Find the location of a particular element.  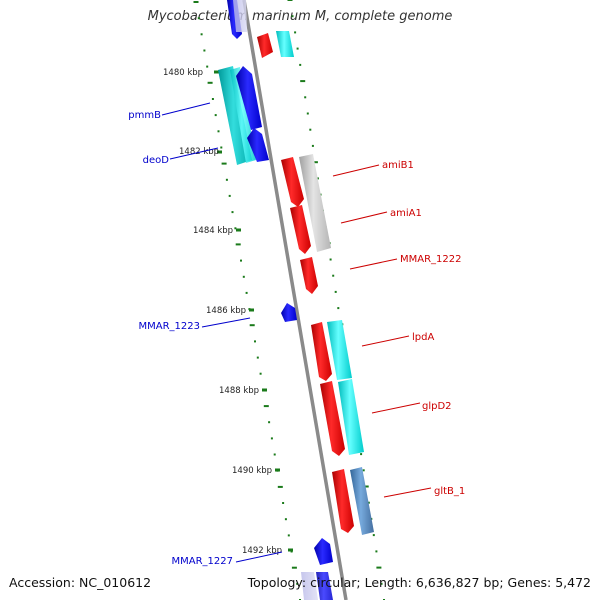

gene-label-amiB1: amiB1 is located at coordinates (398, 165).